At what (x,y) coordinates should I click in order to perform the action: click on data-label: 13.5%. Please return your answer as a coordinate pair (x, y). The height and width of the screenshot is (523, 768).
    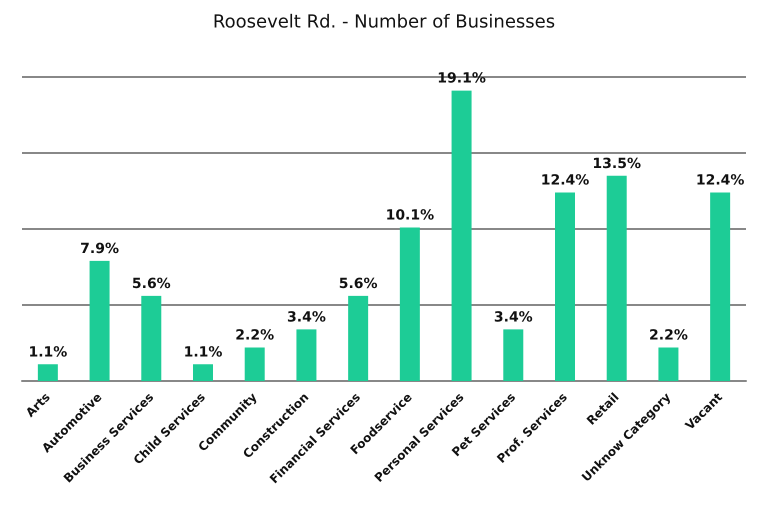
    Looking at the image, I should click on (617, 164).